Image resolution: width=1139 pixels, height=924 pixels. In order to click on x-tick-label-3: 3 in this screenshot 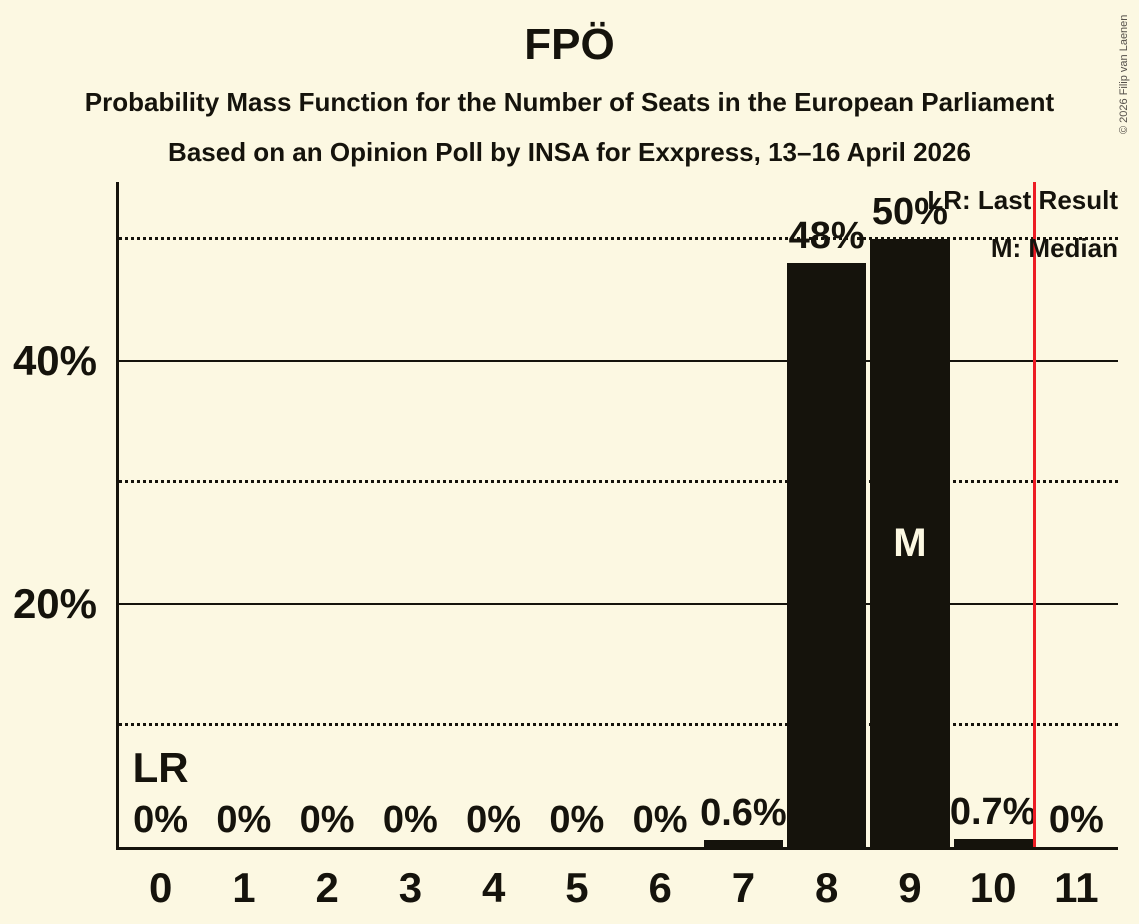, I will do `click(410, 887)`.